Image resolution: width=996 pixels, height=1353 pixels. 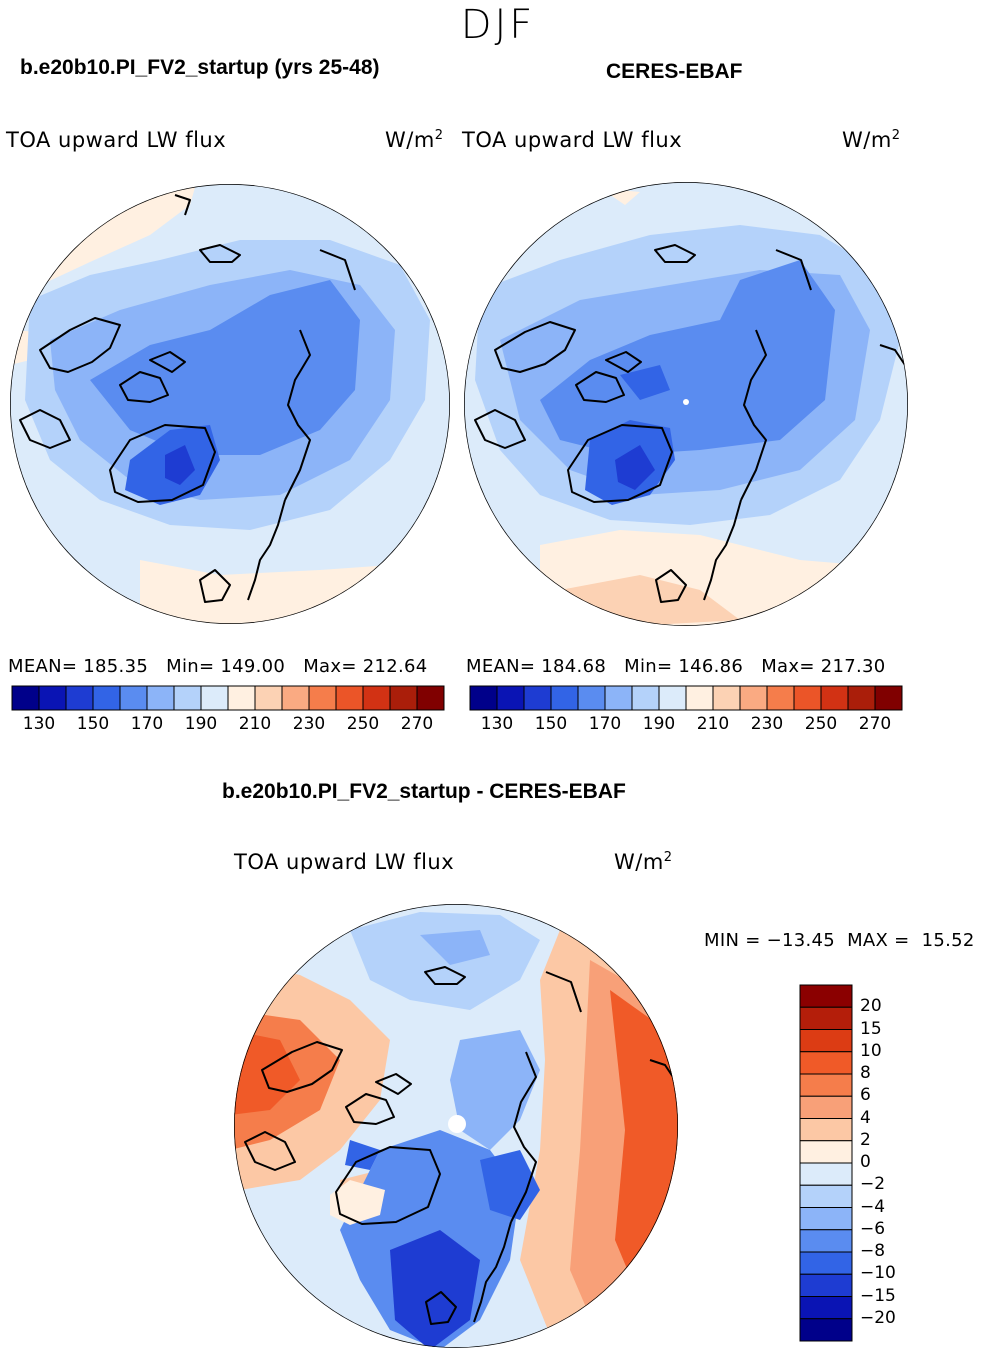 I want to click on obs-colorbar-tick-label: 230, so click(x=767, y=724).